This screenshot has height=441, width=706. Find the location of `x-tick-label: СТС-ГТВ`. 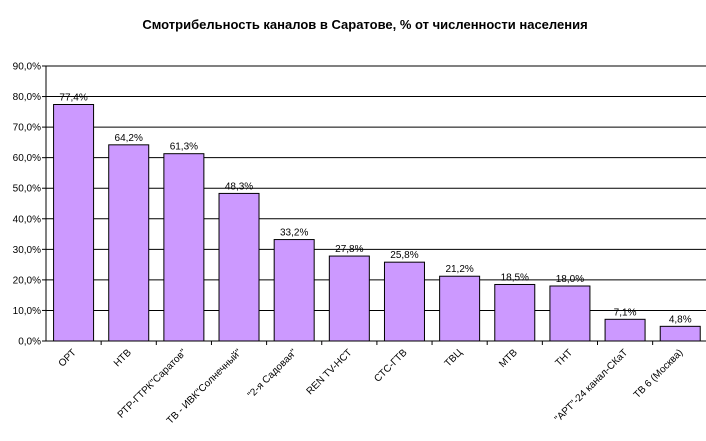

x-tick-label: СТС-ГТВ is located at coordinates (391, 366).